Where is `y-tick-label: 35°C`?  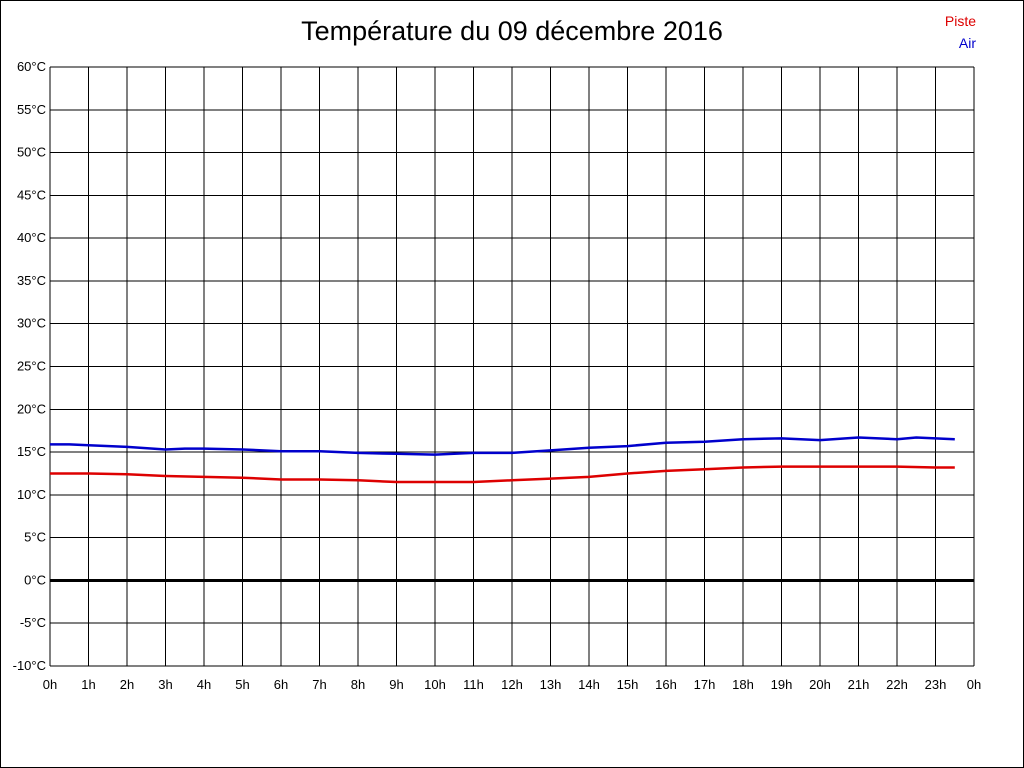
y-tick-label: 35°C is located at coordinates (31, 280).